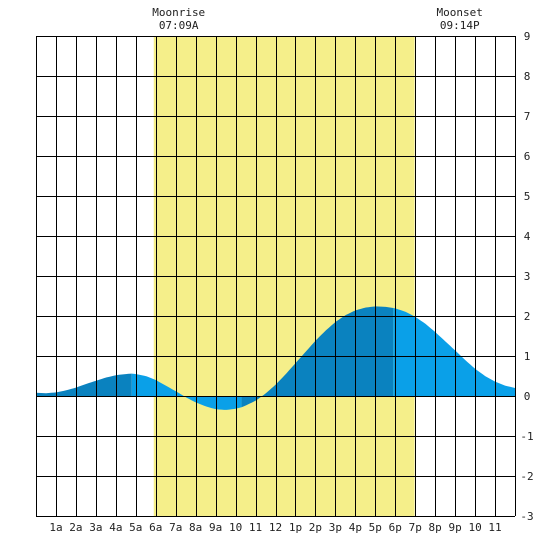 This screenshot has height=550, width=550. Describe the element at coordinates (527, 316) in the screenshot. I see `y-tick-label: 2` at that location.